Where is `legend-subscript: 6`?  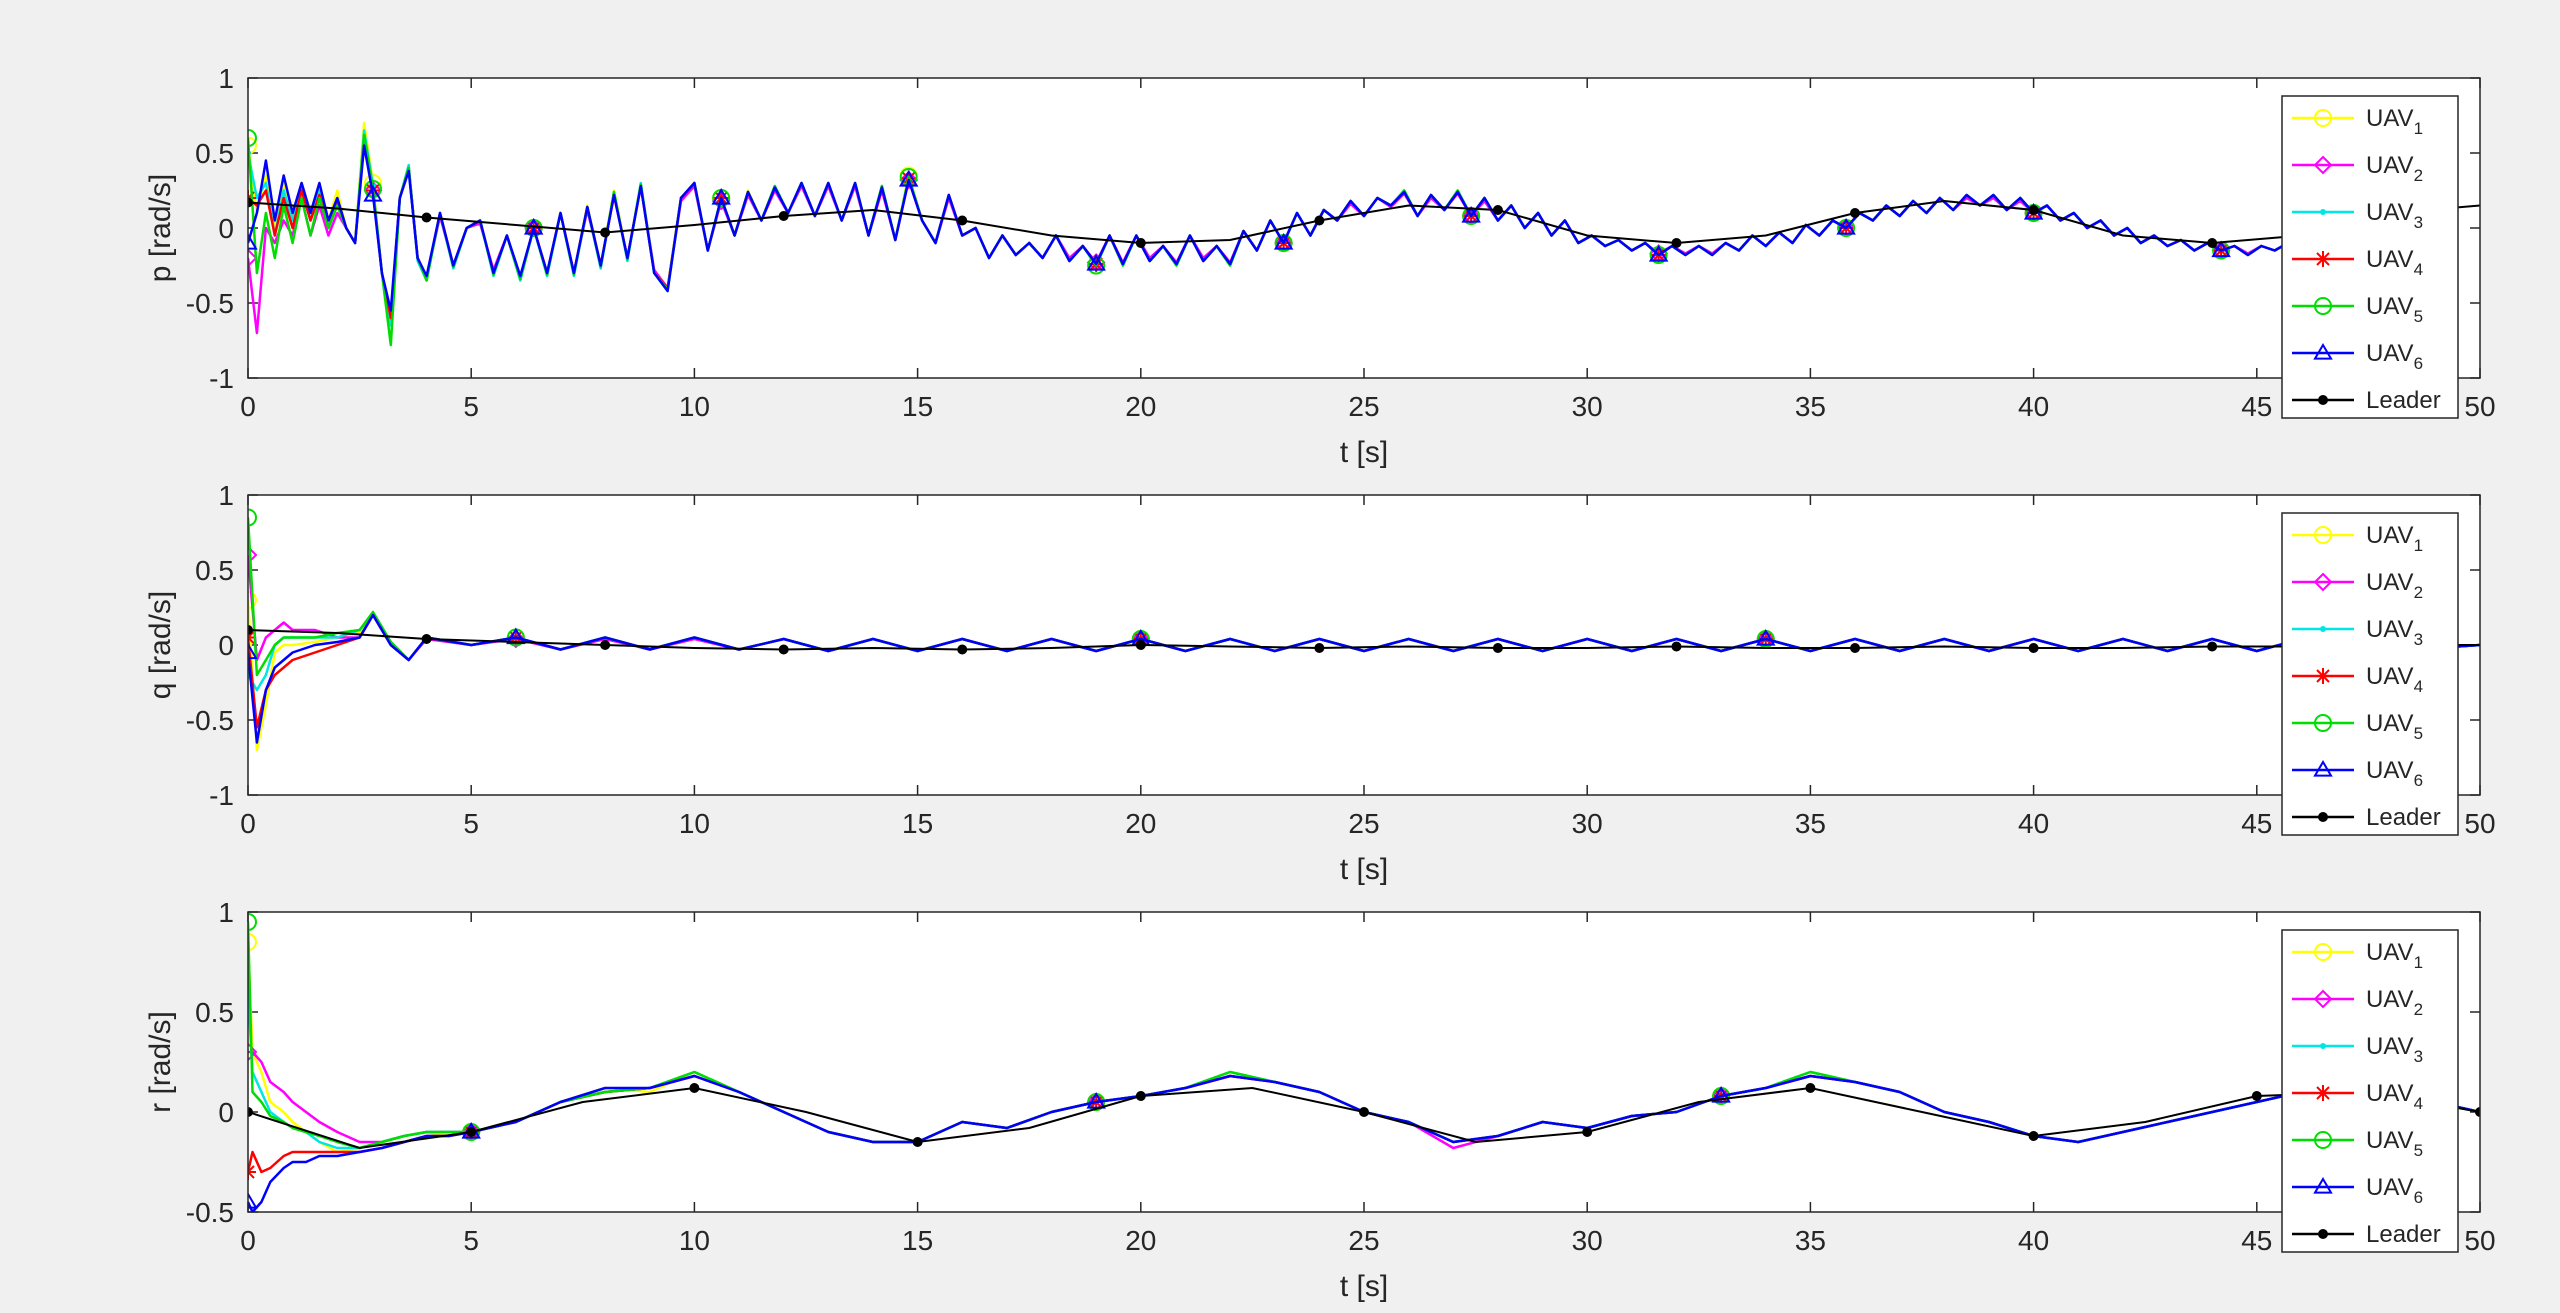
legend-subscript: 6 is located at coordinates (2418, 780).